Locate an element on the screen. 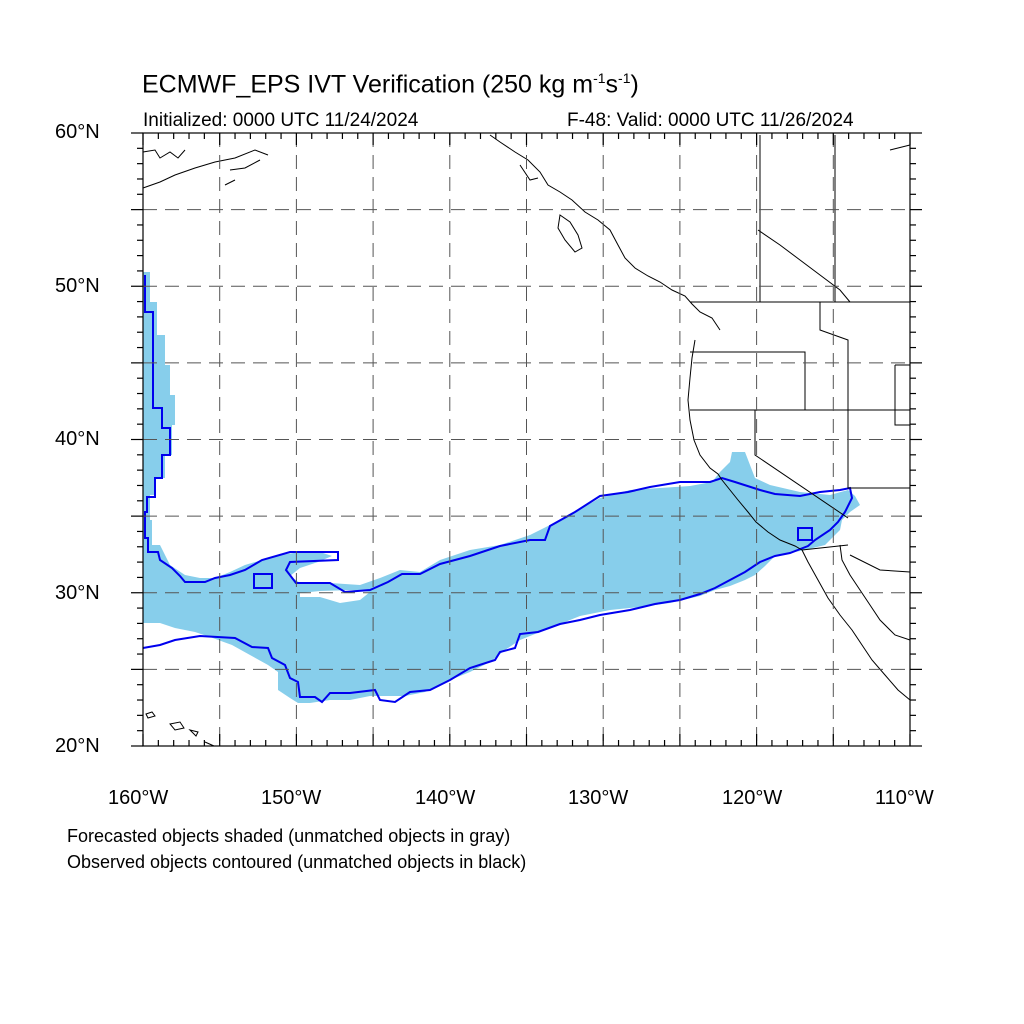 This screenshot has width=1024, height=1024. lon-label-160w: 160°W is located at coordinates (138, 798).